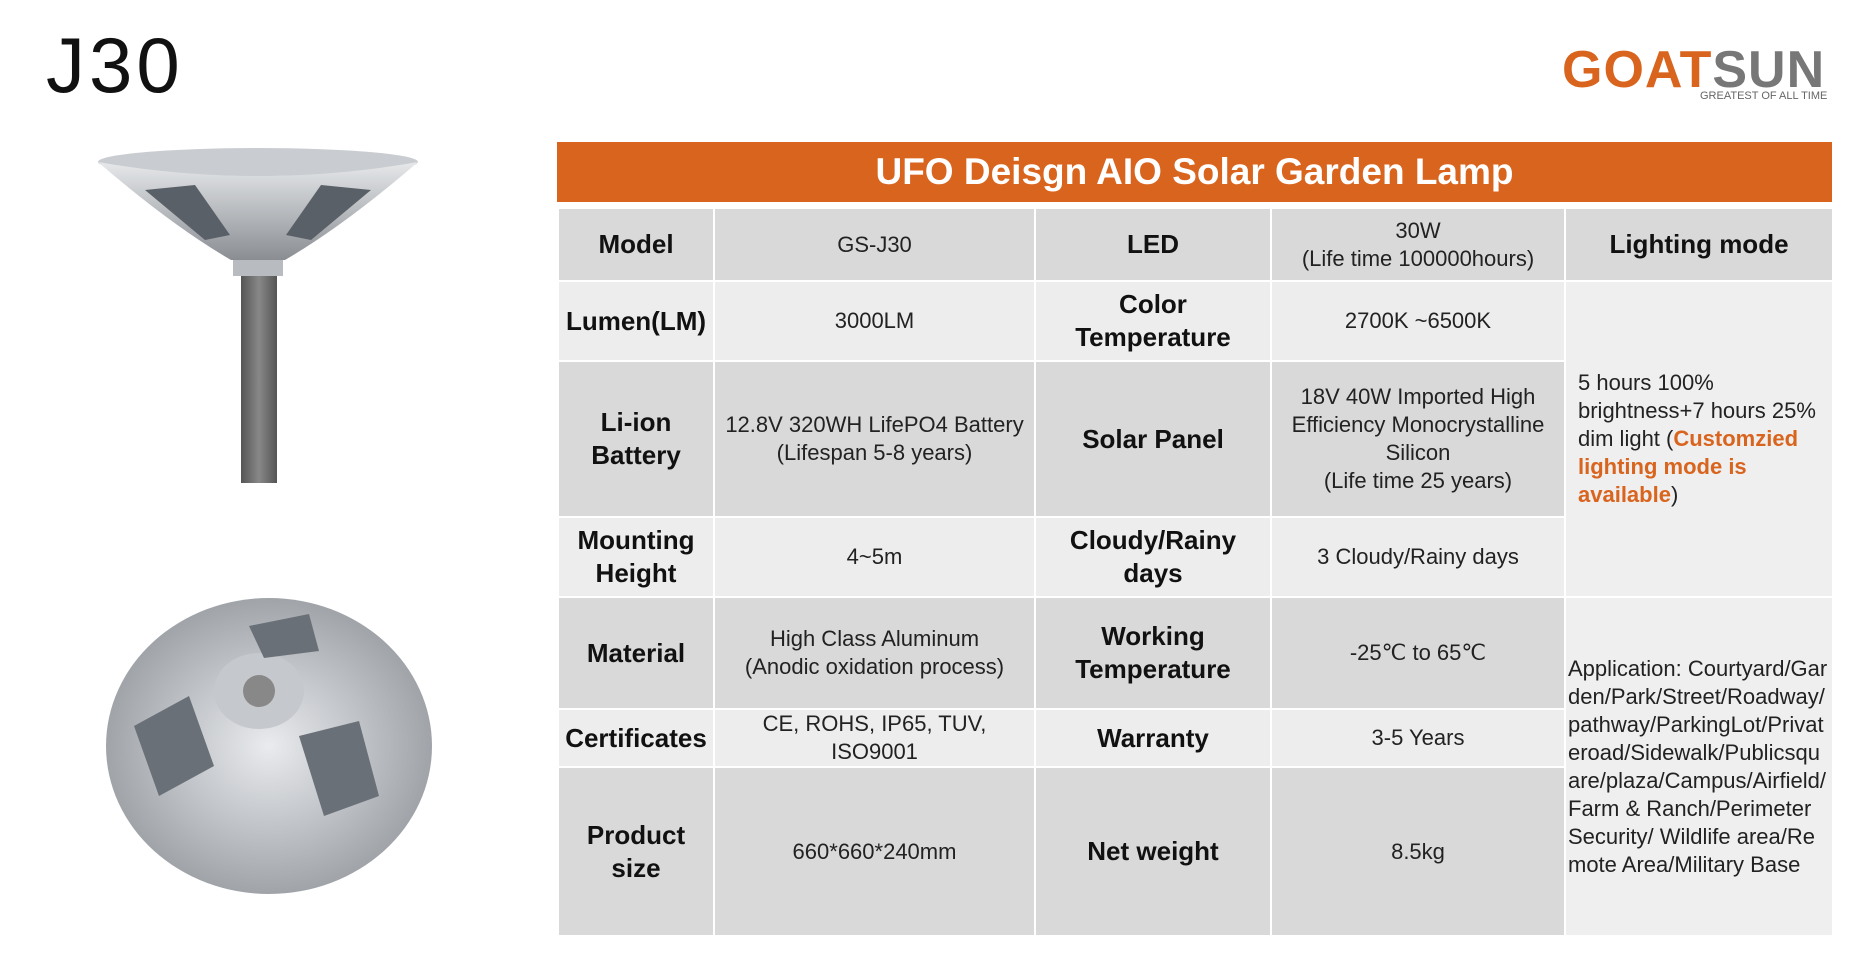 This screenshot has width=1862, height=979. What do you see at coordinates (1418, 244) in the screenshot?
I see `spec-value: 30W (Life time 100000hours)` at bounding box center [1418, 244].